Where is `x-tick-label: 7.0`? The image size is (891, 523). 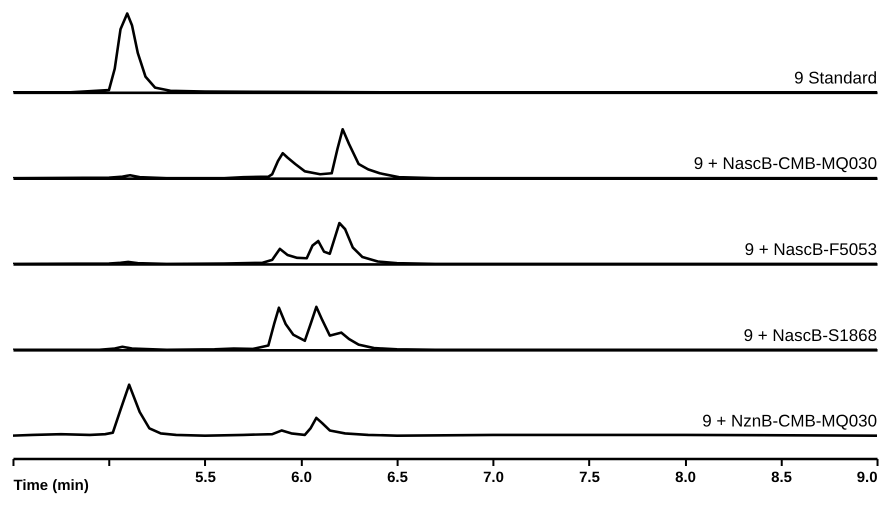 x-tick-label: 7.0 is located at coordinates (493, 477).